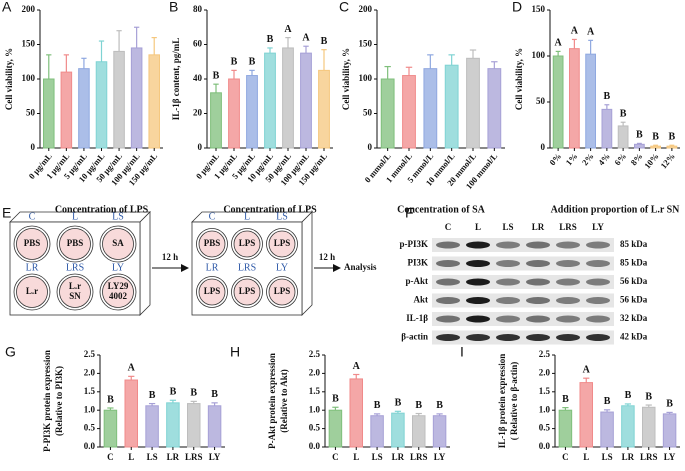 This screenshot has width=685, height=471. Describe the element at coordinates (598, 227) in the screenshot. I see `lane-label: LY` at that location.